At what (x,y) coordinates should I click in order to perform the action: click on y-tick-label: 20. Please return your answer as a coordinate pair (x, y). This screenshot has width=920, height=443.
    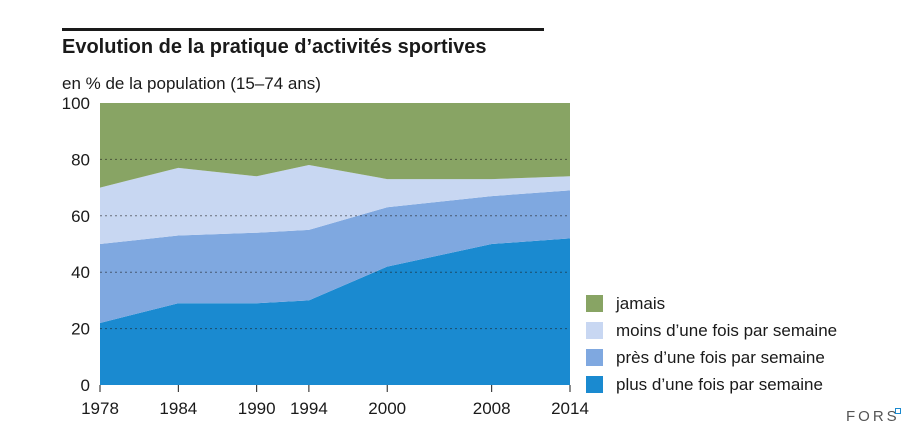
    Looking at the image, I should click on (80, 329).